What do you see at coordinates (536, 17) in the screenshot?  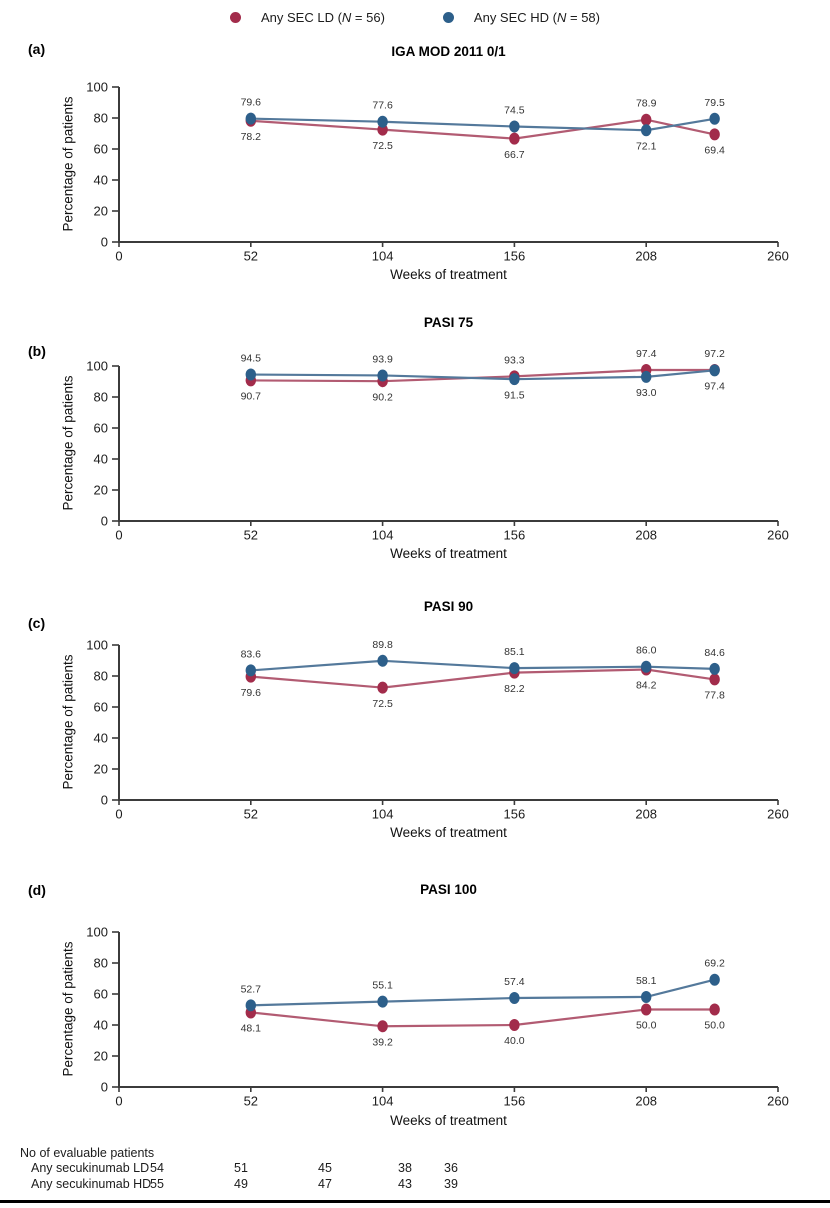 I see `legend-label-hd: Any SEC HD (N = 58)` at bounding box center [536, 17].